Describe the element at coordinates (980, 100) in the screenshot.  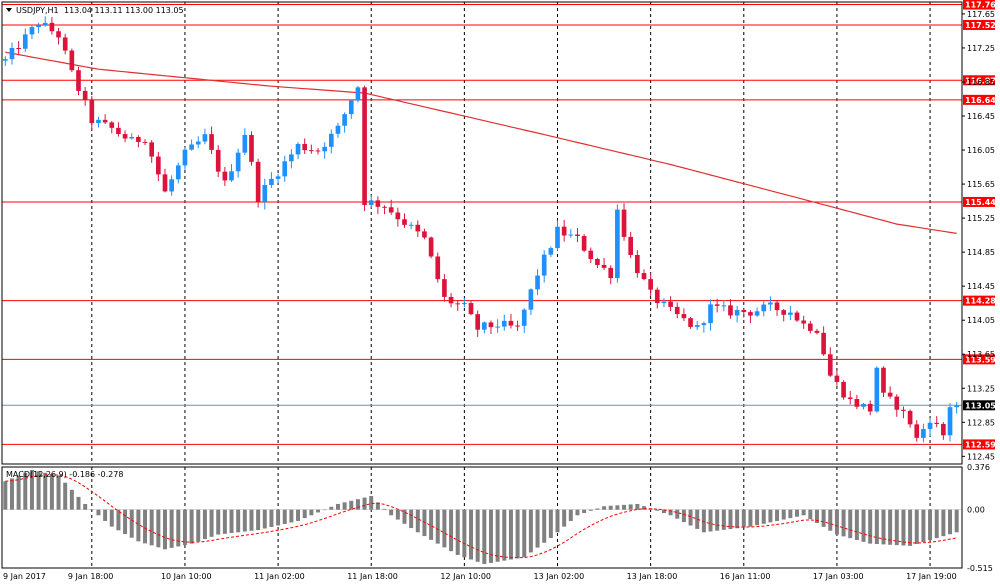
I see `level-tag-text: 116.64` at that location.